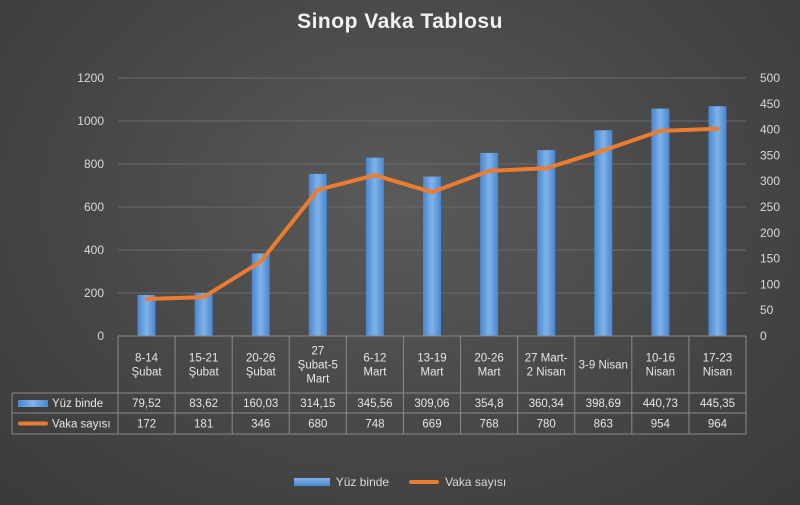 The height and width of the screenshot is (505, 800). Describe the element at coordinates (100, 336) in the screenshot. I see `y-left-tick-label: 0` at that location.